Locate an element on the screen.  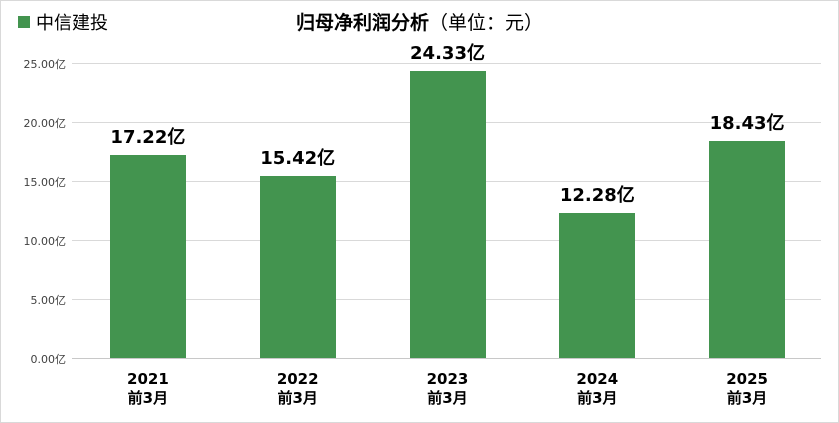
x-tick-label: 2021 前3月 is located at coordinates (148, 389).